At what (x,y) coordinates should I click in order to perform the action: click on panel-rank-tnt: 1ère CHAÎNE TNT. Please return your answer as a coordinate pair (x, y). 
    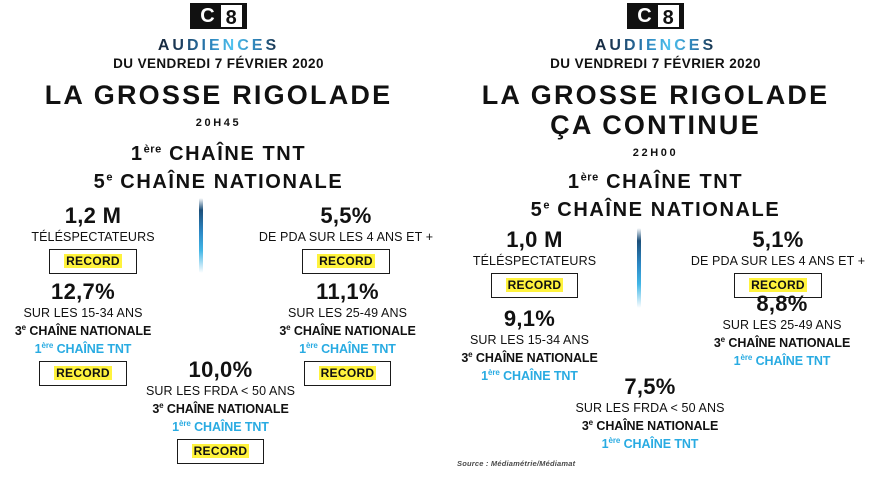
    Looking at the image, I should click on (655, 183).